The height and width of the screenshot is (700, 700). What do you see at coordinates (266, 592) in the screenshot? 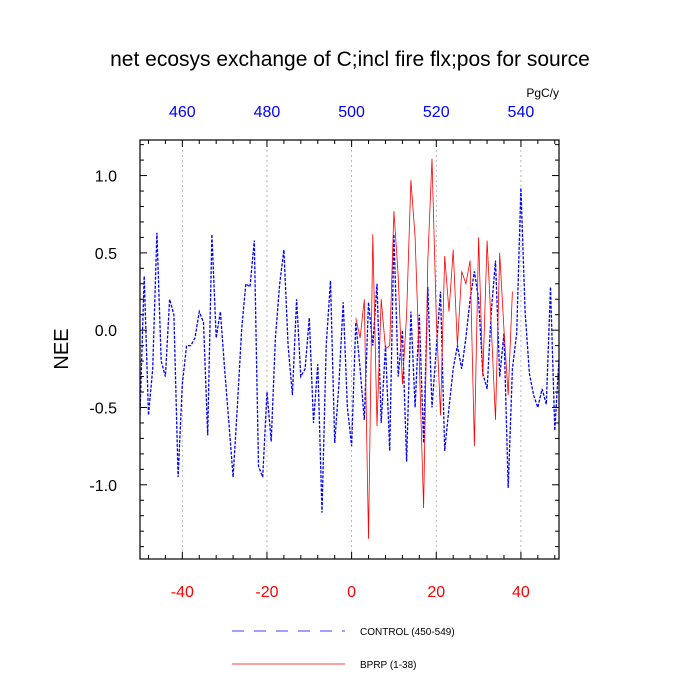
I see `x-bottom-tick-label: -20` at bounding box center [266, 592].